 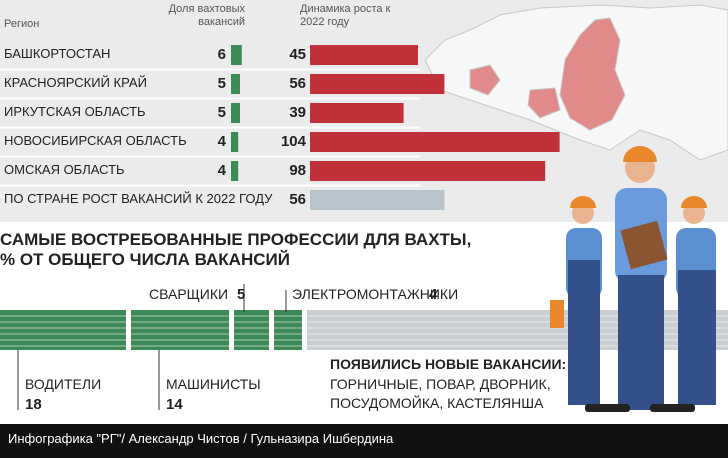 What do you see at coordinates (375, 294) in the screenshot?
I see `profession-label: ЭЛЕКТРОМОНТАЖНИКИ` at bounding box center [375, 294].